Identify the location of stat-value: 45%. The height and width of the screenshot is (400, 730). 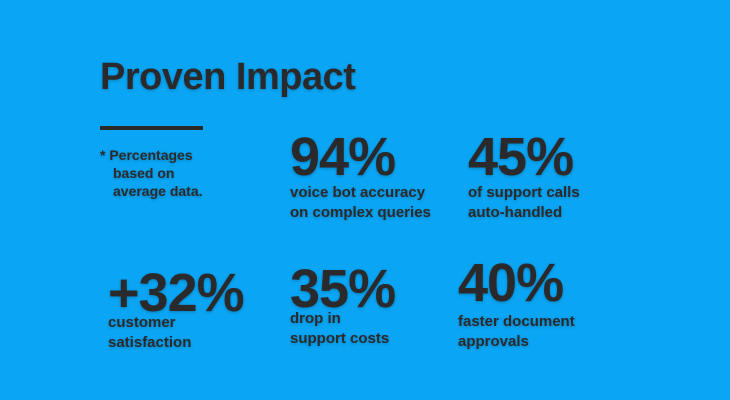
(521, 157).